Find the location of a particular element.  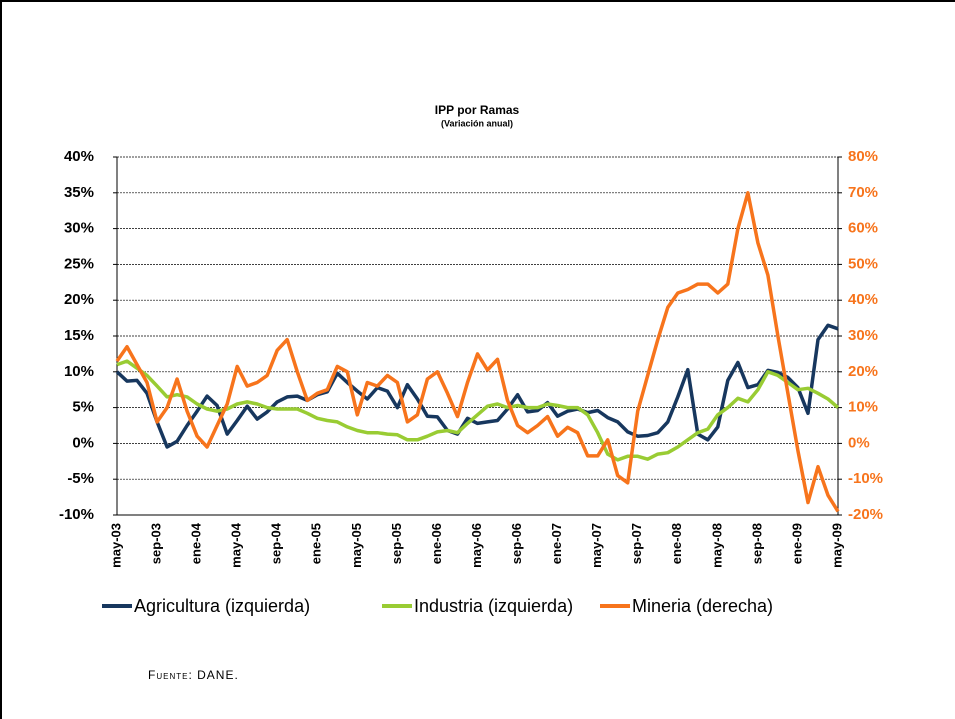

y2-tick-label: 40% is located at coordinates (863, 299).